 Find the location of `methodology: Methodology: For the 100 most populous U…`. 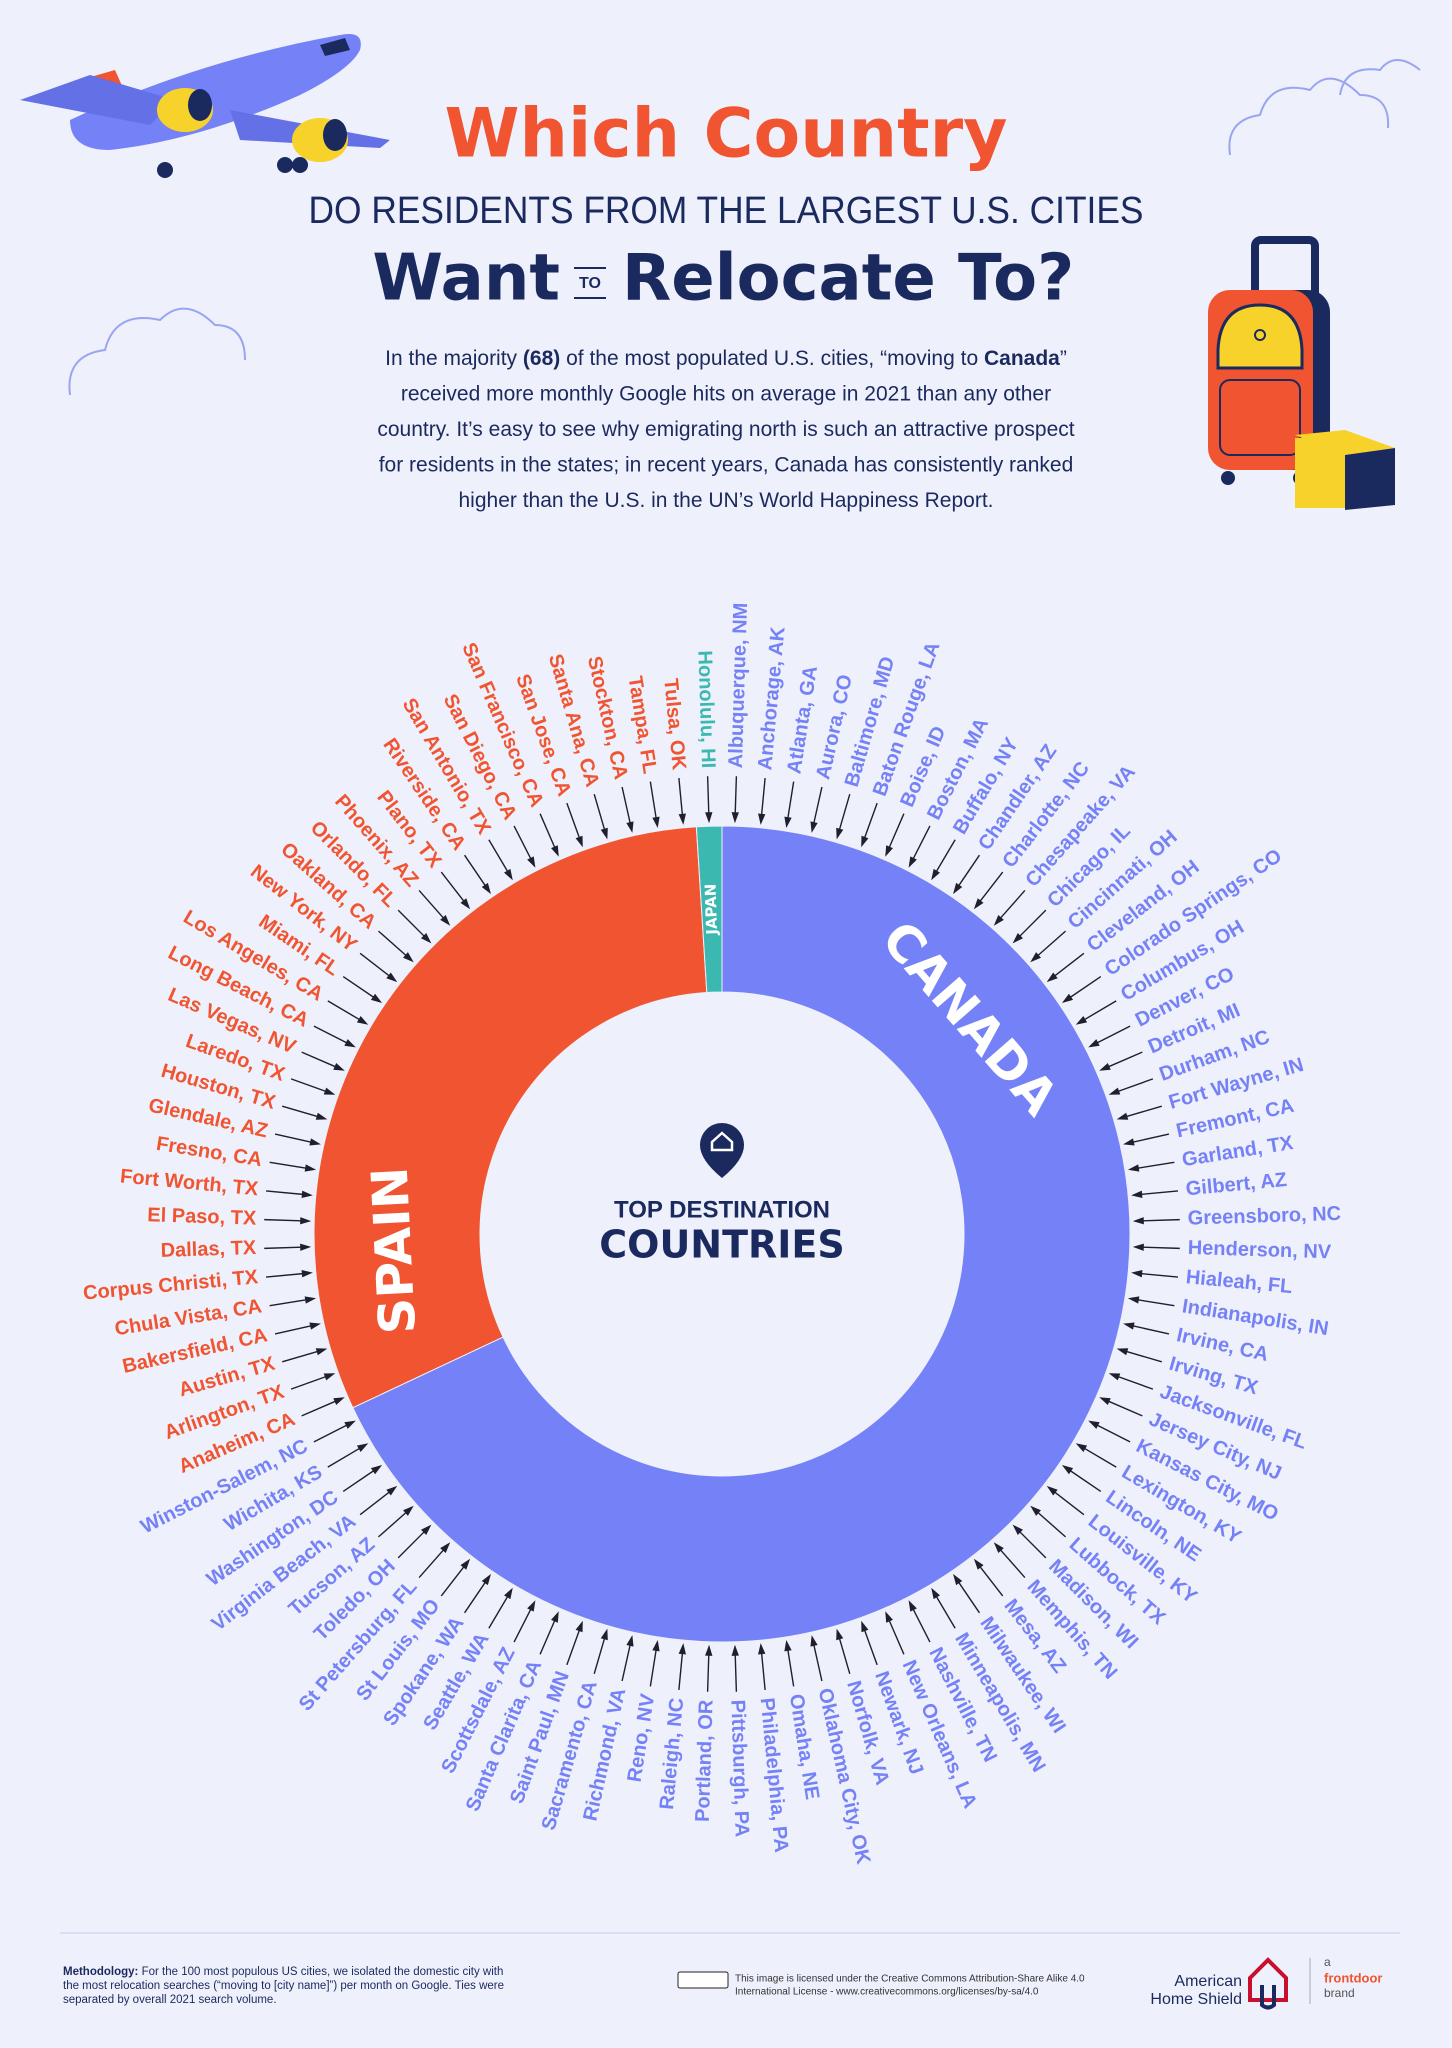

methodology: Methodology: For the 100 most populous U… is located at coordinates (283, 1986).